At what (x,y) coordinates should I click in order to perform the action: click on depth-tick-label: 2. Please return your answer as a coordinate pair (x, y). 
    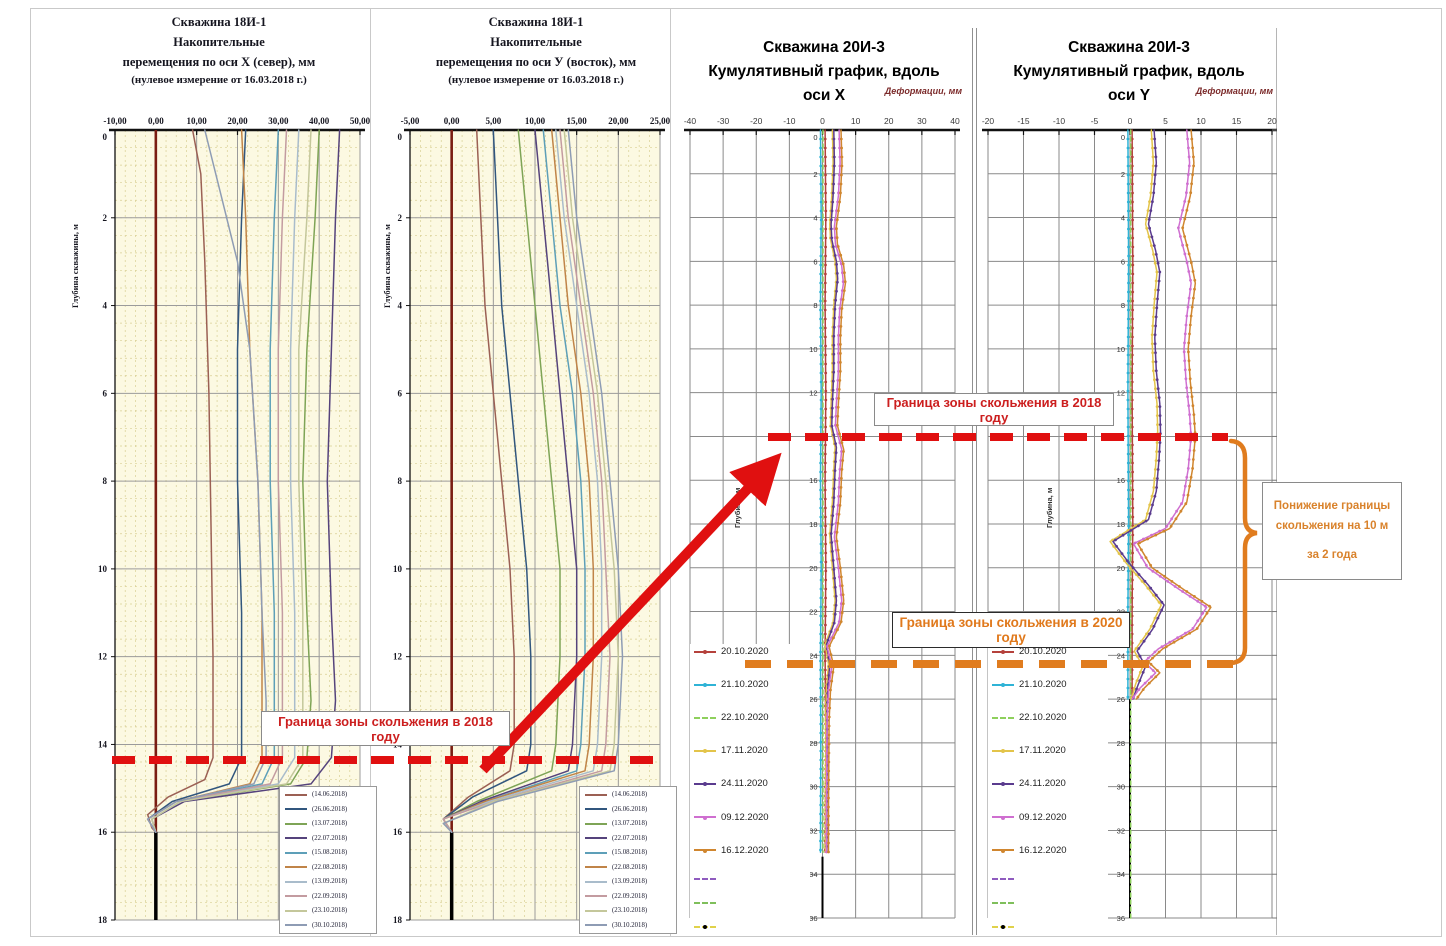
    Looking at the image, I should click on (400, 218).